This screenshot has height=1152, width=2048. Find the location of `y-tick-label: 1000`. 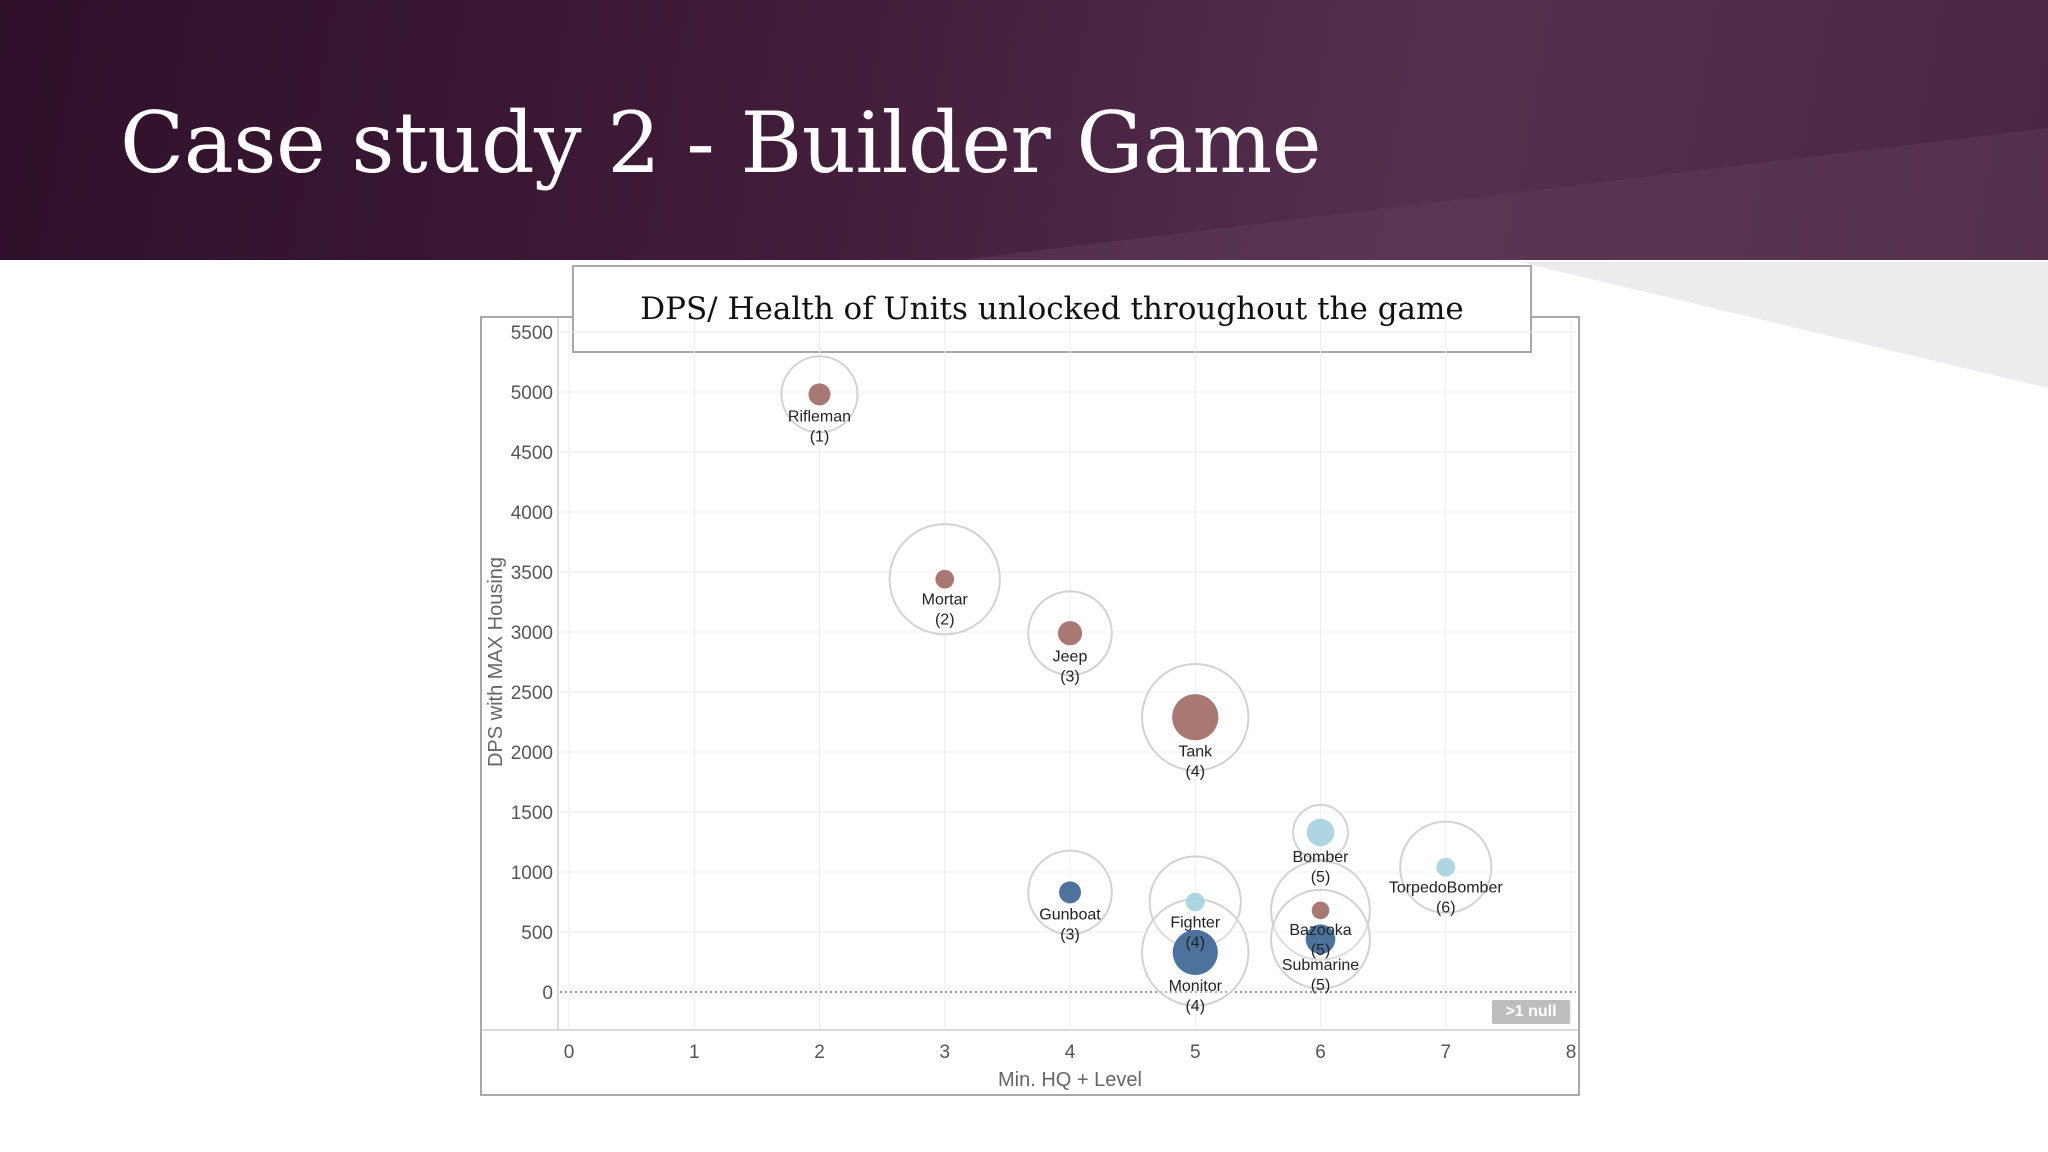

y-tick-label: 1000 is located at coordinates (532, 873).